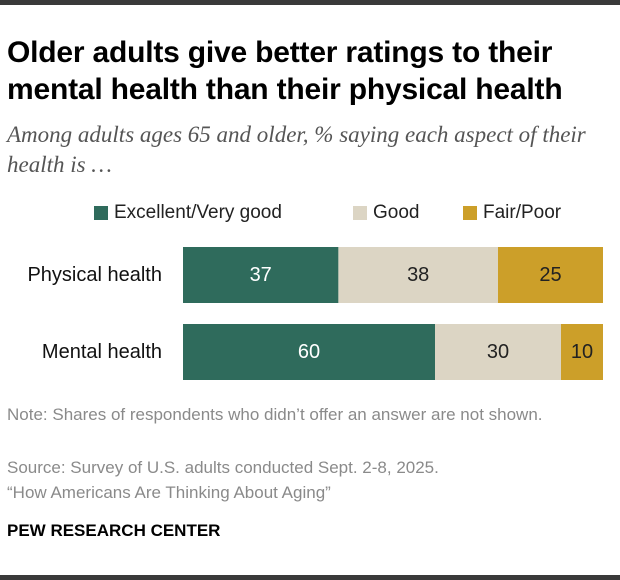 This screenshot has width=620, height=580. I want to click on legend-swatch-excellent, so click(101, 213).